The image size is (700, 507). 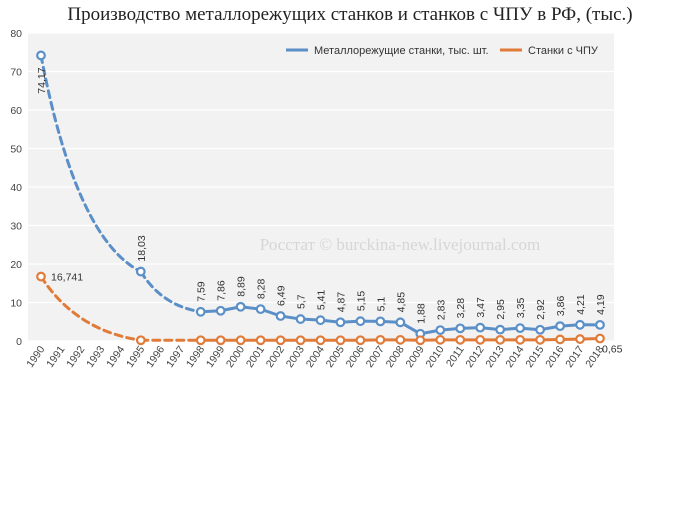 I want to click on x-tick-label: 2010, so click(x=435, y=357).